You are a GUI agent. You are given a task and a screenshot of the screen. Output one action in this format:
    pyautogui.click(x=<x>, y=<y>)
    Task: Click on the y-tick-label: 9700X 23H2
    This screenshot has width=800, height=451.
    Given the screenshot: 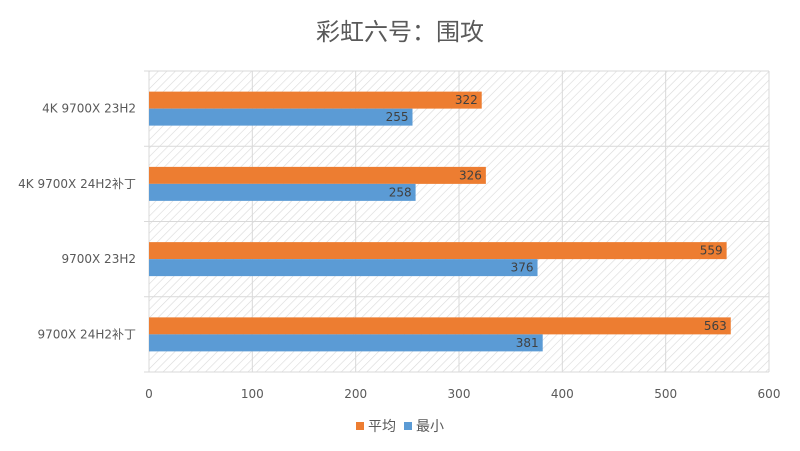 What is the action you would take?
    pyautogui.click(x=98, y=259)
    